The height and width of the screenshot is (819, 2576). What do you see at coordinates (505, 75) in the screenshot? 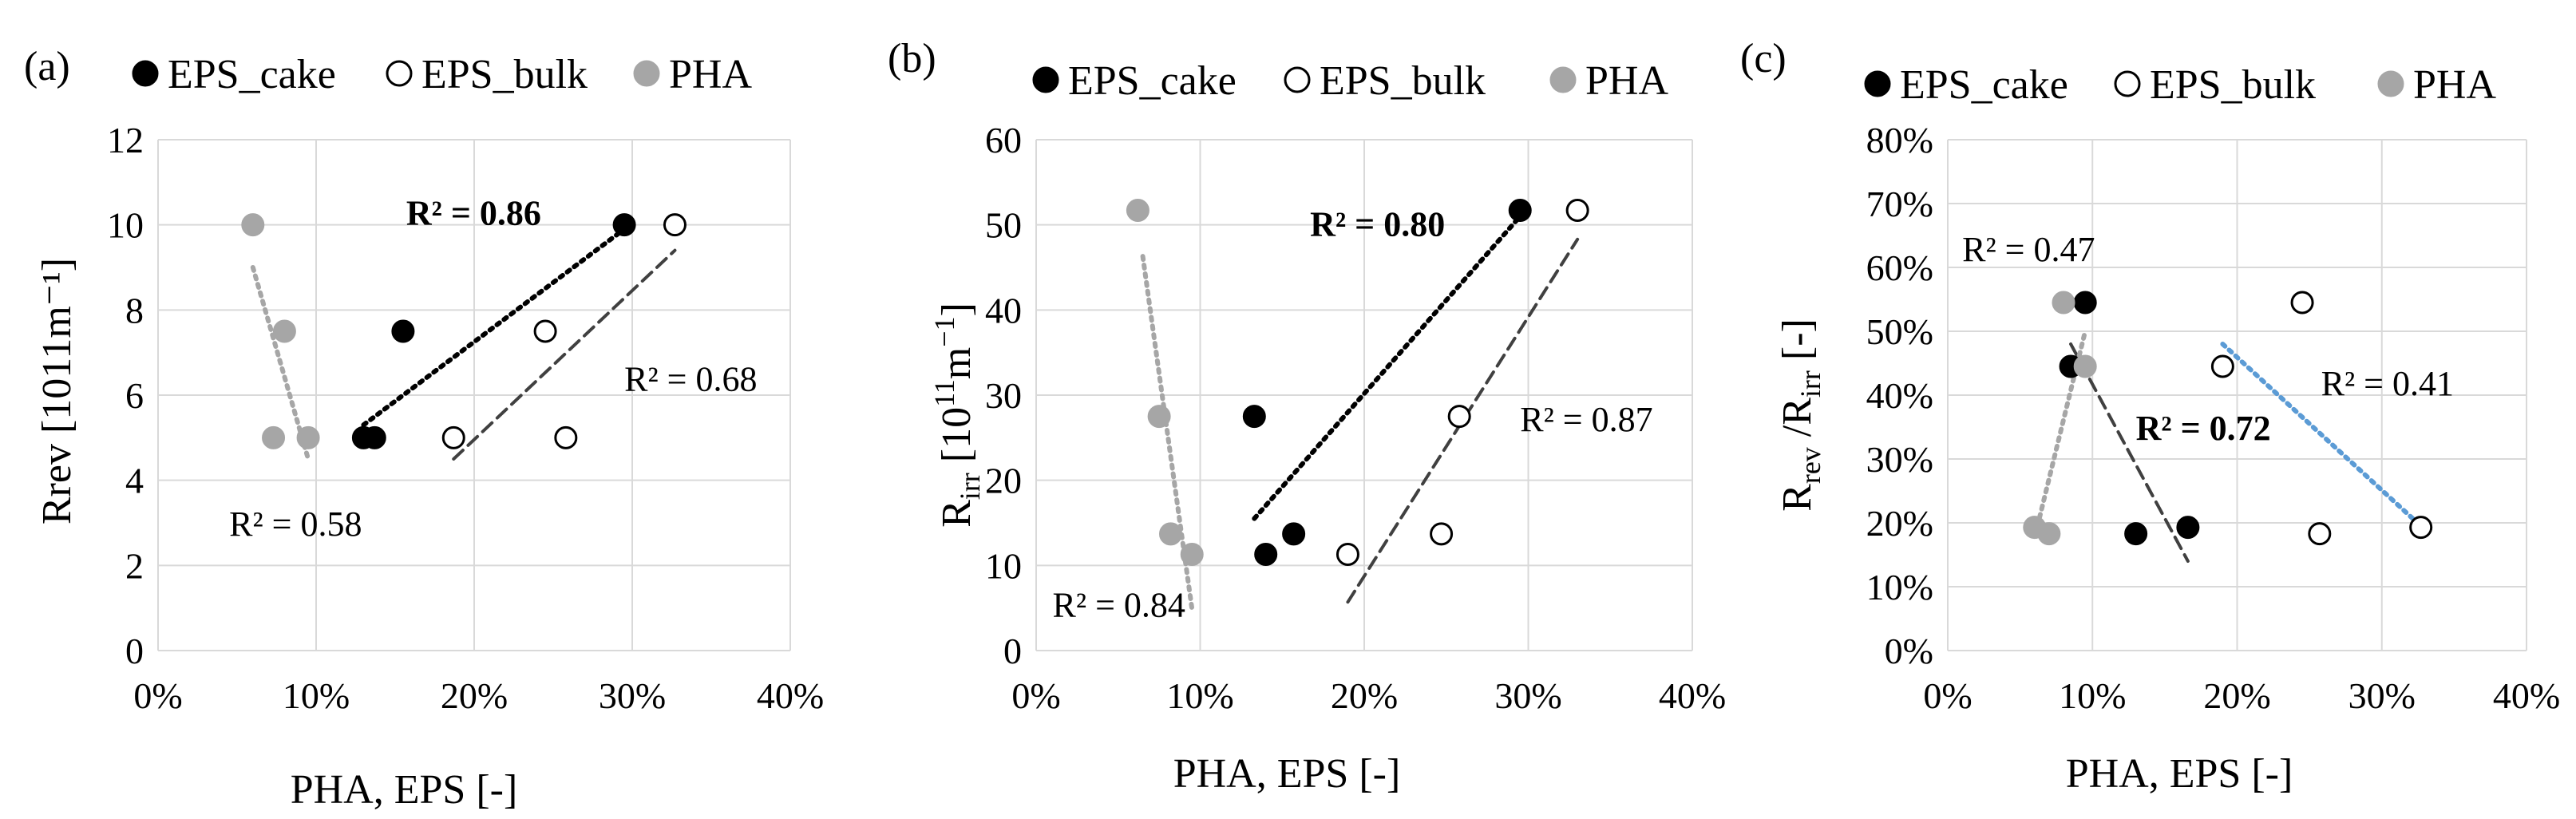
I see `legend-a-eps-bulk-label: EPS_bulk` at bounding box center [505, 75].